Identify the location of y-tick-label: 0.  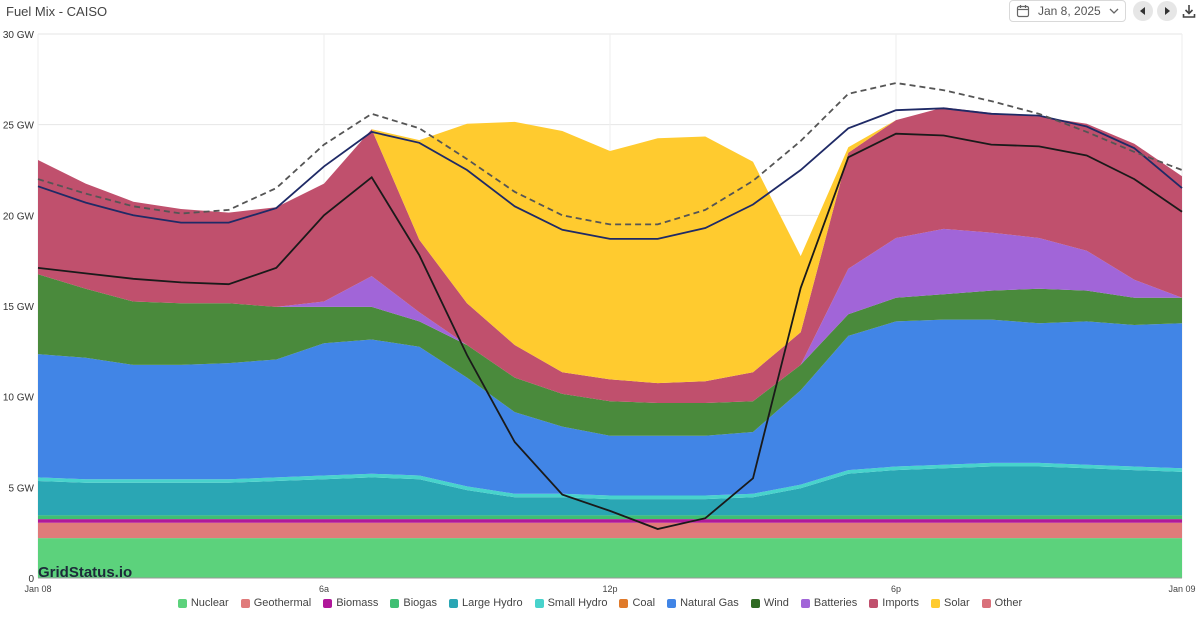
(31, 579).